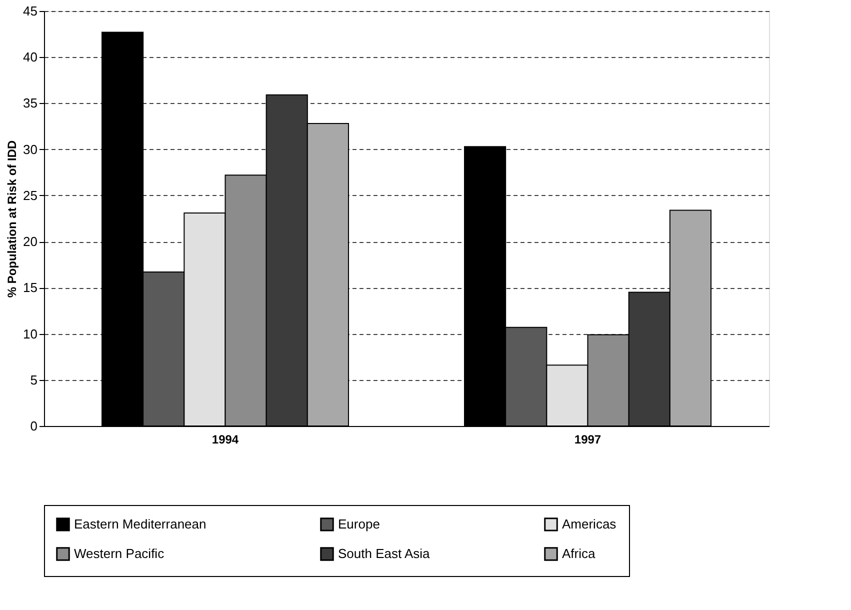 The width and height of the screenshot is (851, 610). Describe the element at coordinates (30, 149) in the screenshot. I see `y-tick-label: 30` at that location.